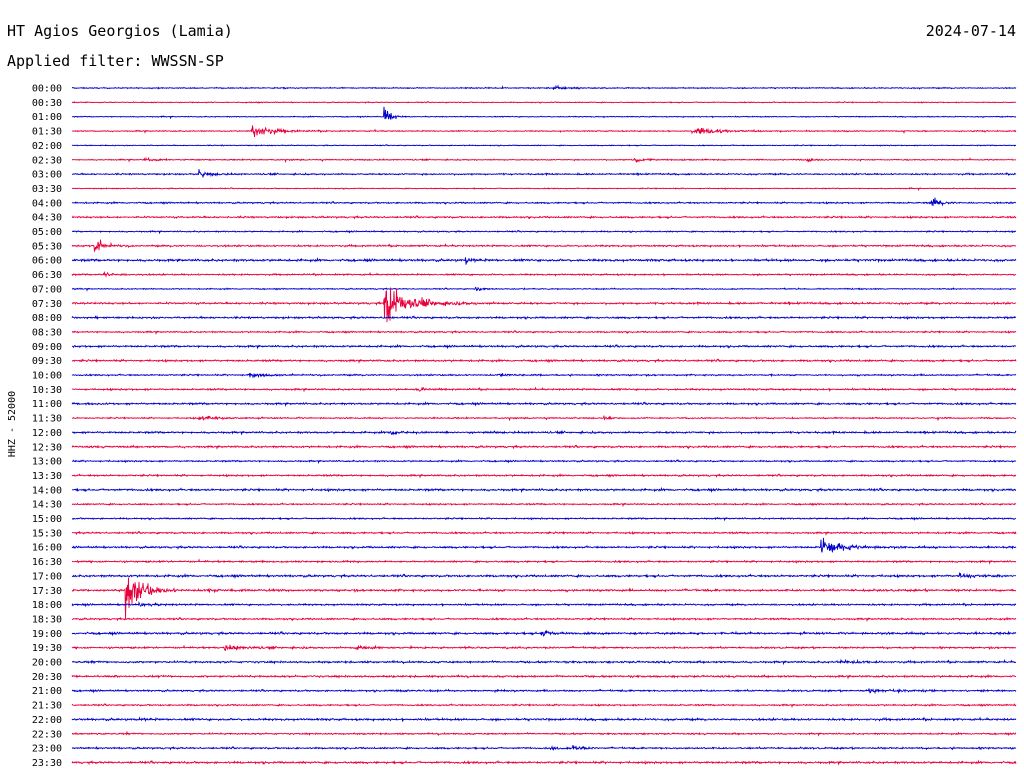 Image resolution: width=1024 pixels, height=780 pixels. I want to click on time-tick-label: 02:30, so click(47, 160).